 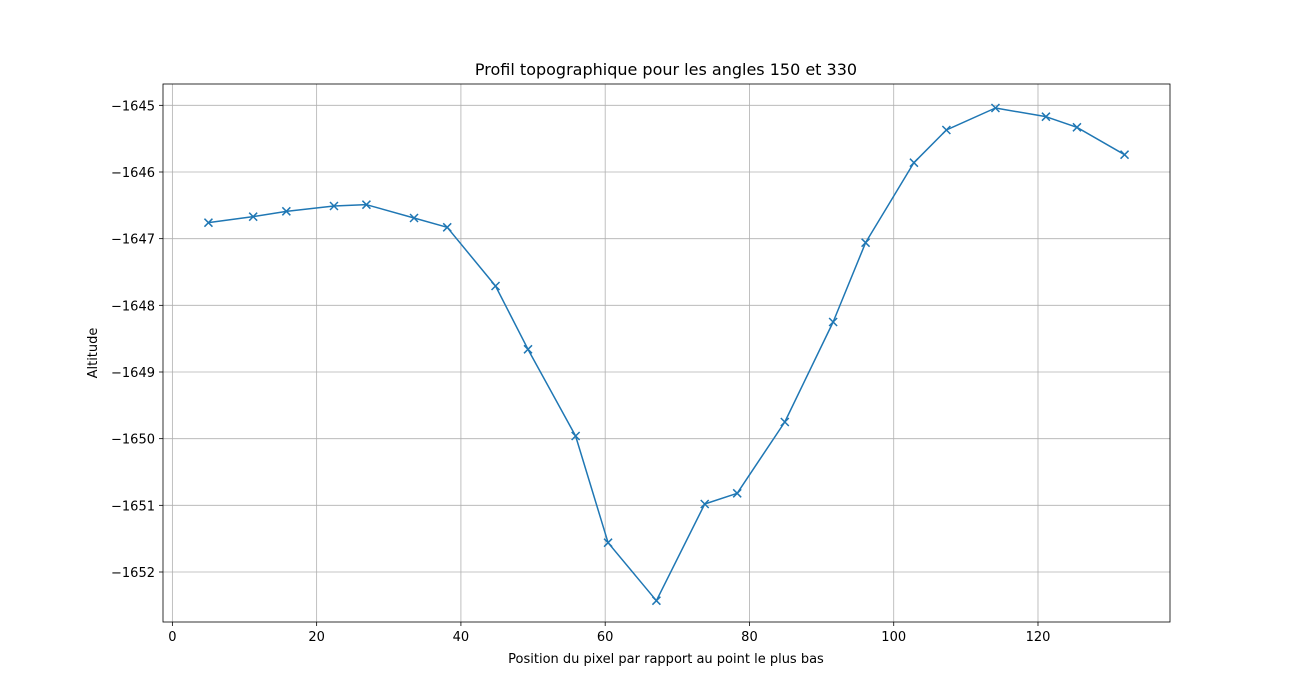 I want to click on y-tick-label: −1647, so click(x=133, y=240).